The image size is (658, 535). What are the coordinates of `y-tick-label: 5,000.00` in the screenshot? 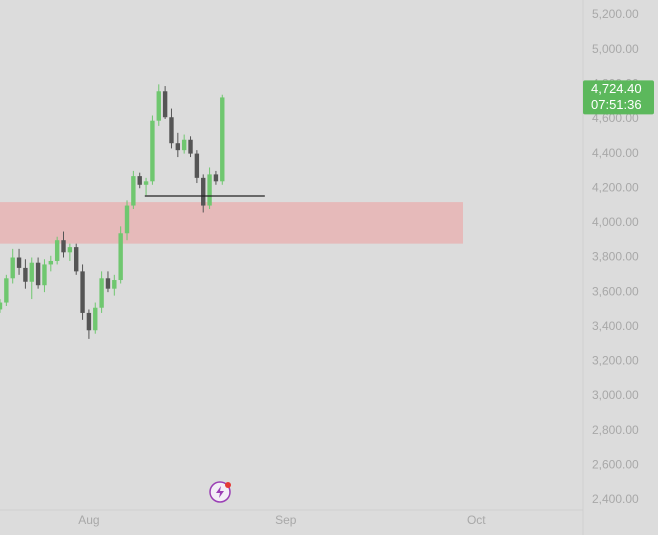 It's located at (615, 49).